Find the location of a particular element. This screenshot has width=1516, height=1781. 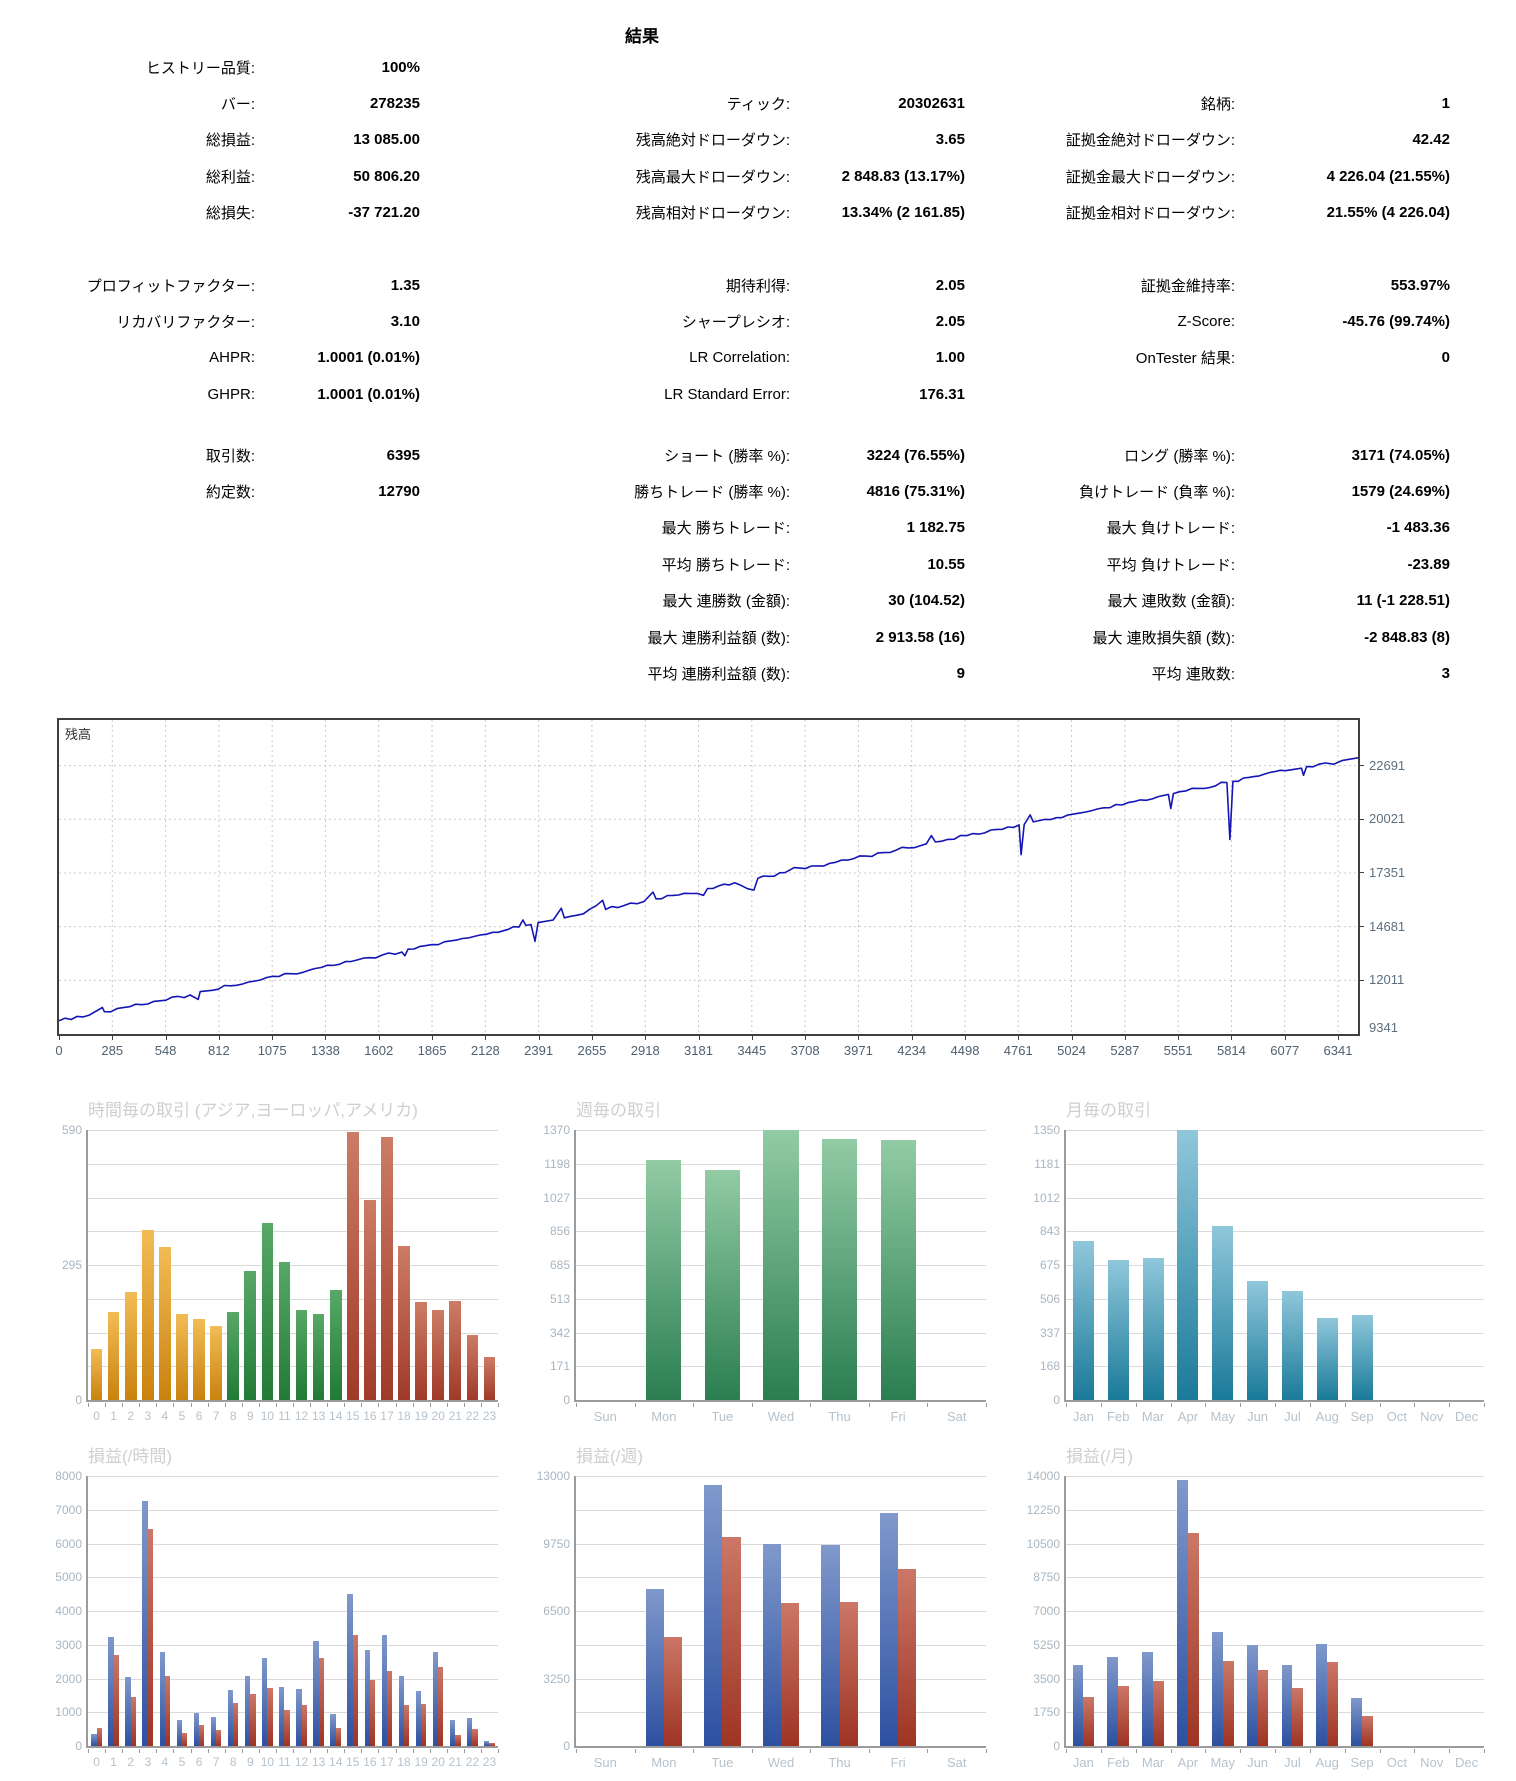

chart-x-label: Nov is located at coordinates (1432, 1416).